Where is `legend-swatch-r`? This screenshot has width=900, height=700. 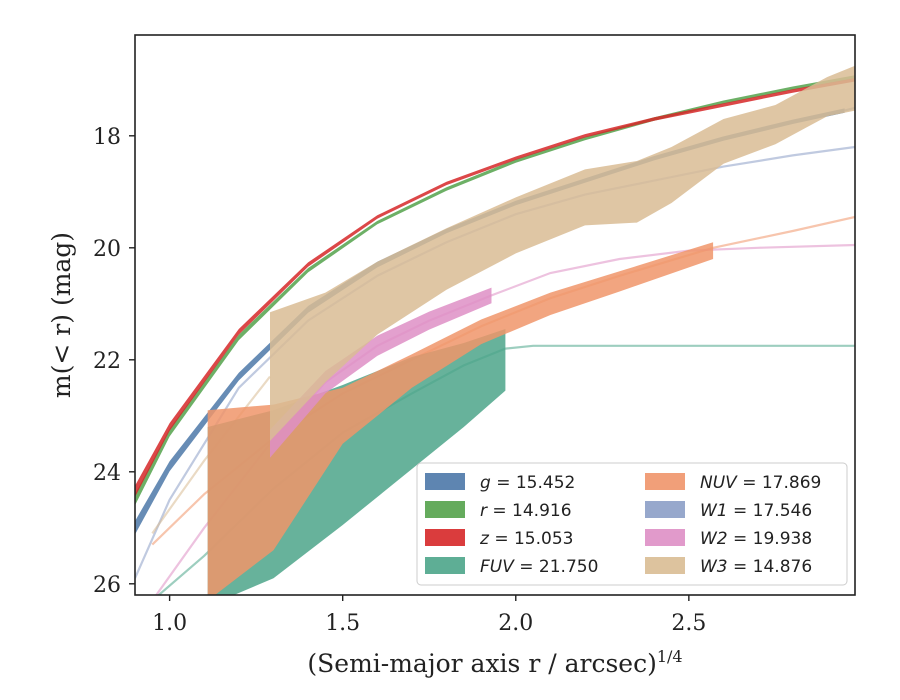
legend-swatch-r is located at coordinates (445, 509).